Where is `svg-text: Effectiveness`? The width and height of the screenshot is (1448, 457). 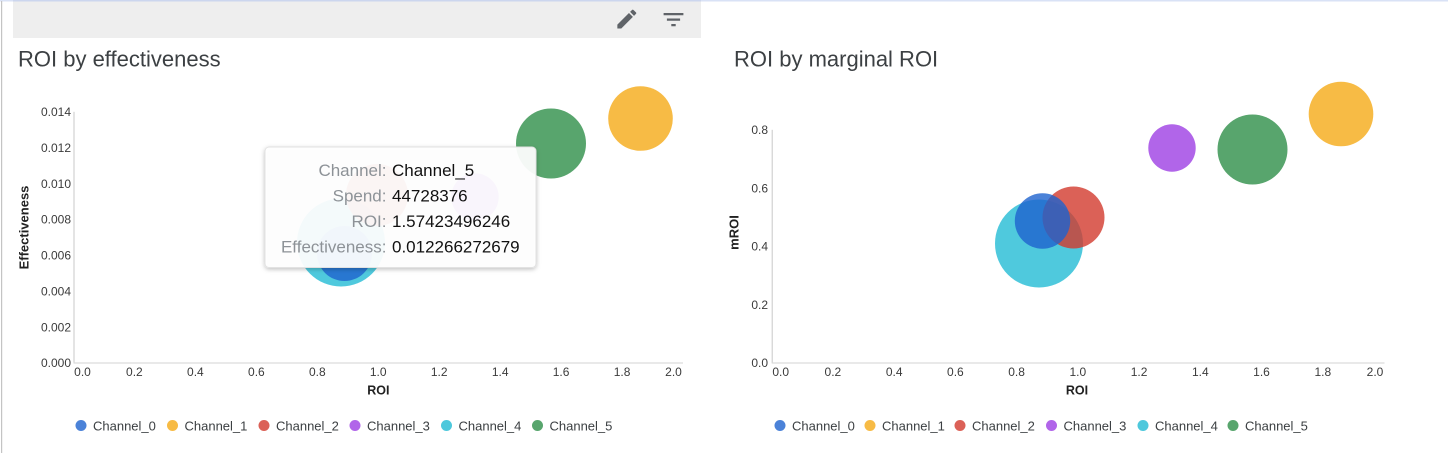 svg-text: Effectiveness is located at coordinates (24, 228).